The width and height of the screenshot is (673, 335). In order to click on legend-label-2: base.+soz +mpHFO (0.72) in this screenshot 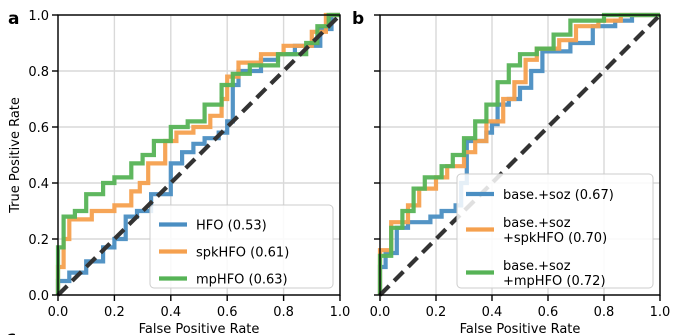, I will do `click(554, 274)`.